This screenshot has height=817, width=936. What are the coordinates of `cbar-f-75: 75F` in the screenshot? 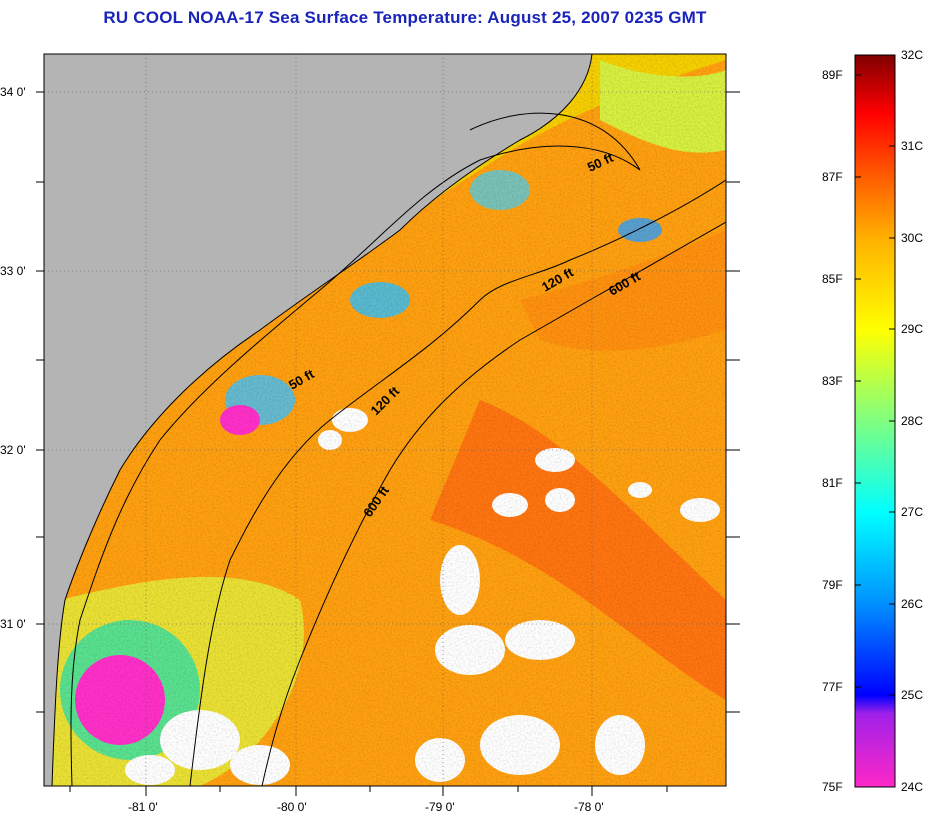 It's located at (832, 787).